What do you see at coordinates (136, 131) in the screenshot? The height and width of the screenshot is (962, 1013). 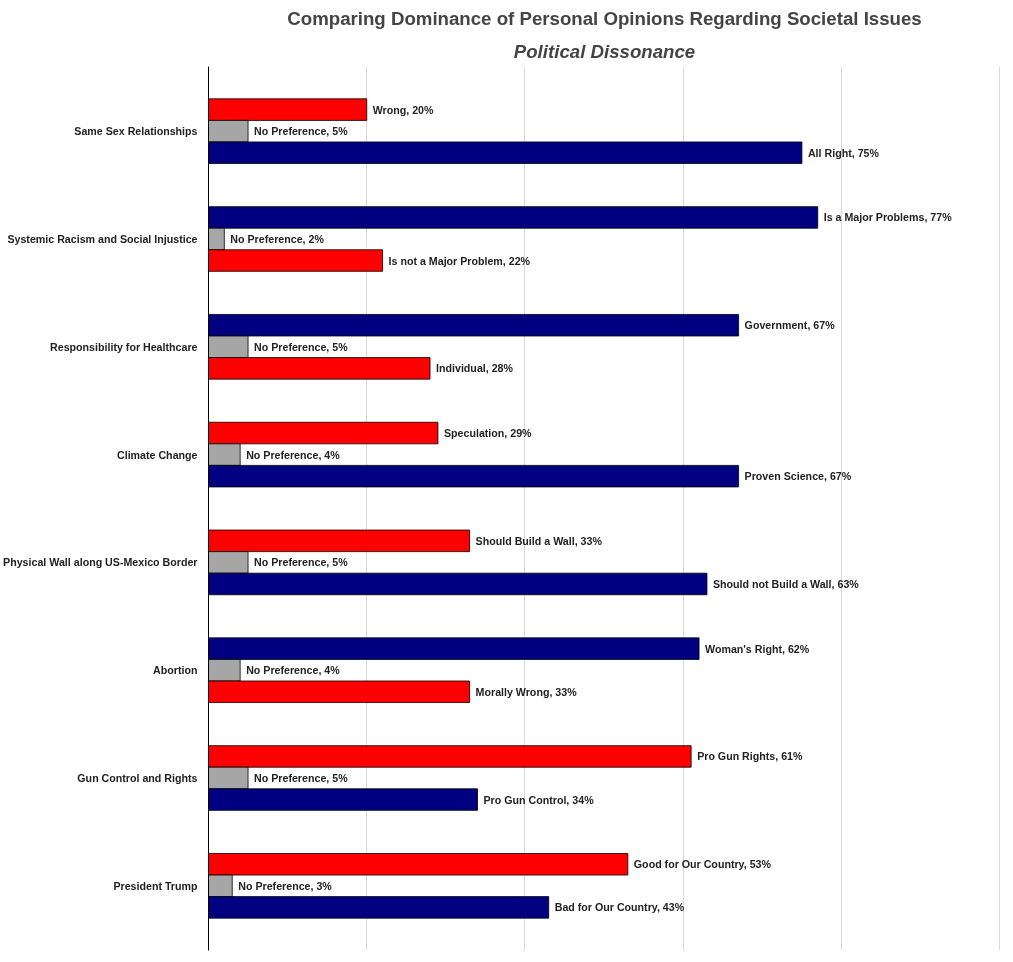 I see `y-tick-label: Same Sex Relationships` at bounding box center [136, 131].